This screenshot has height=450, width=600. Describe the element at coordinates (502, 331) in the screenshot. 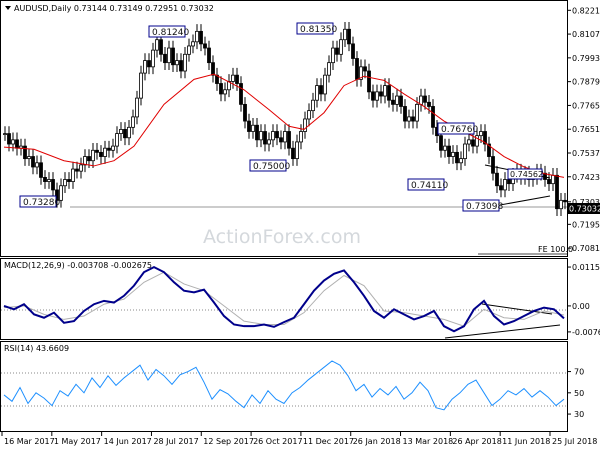

I see `macd-lower-trend` at that location.